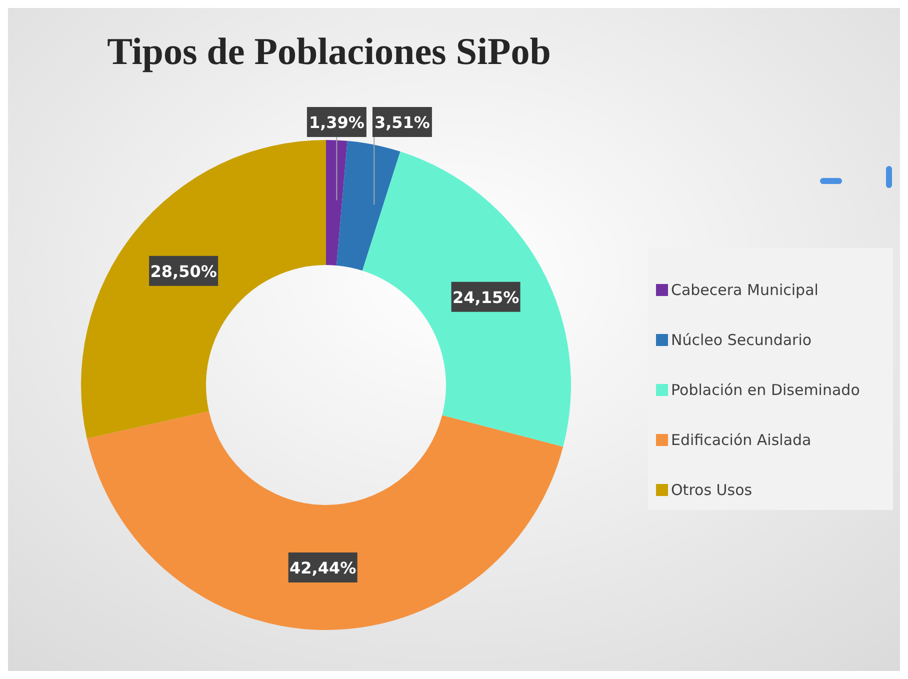 This screenshot has width=908, height=679. I want to click on legend-label: Población en Diseminado, so click(765, 390).